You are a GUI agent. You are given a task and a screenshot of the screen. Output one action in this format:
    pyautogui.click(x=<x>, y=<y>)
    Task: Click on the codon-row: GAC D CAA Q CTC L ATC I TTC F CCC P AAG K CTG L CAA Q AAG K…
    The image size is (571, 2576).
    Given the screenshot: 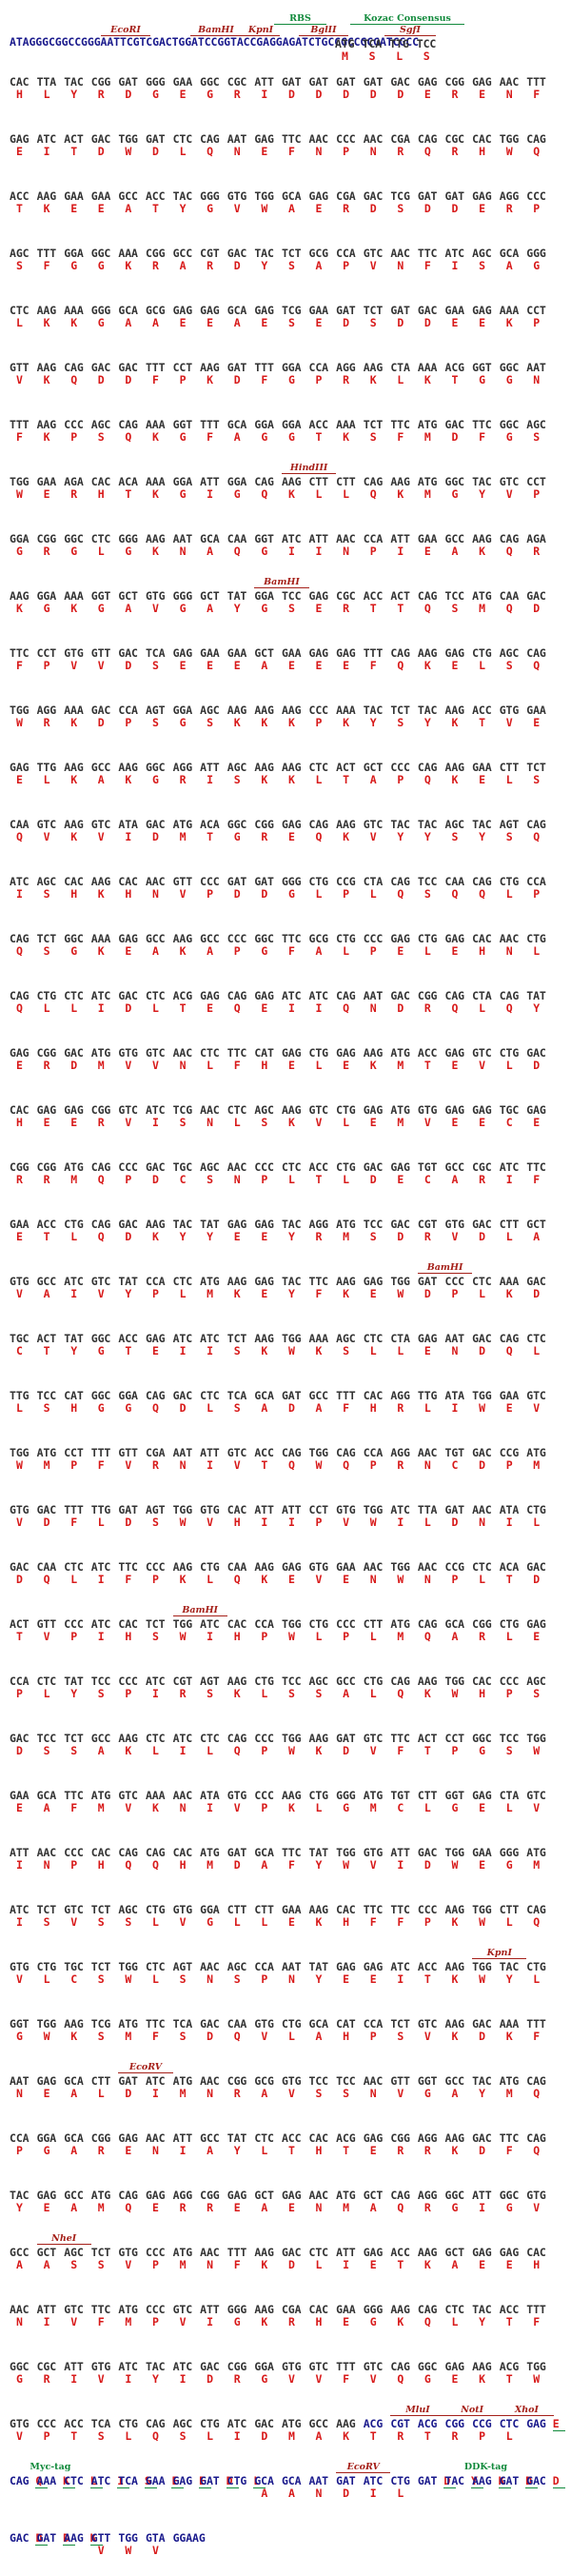 What is the action you would take?
    pyautogui.click(x=290, y=1576)
    